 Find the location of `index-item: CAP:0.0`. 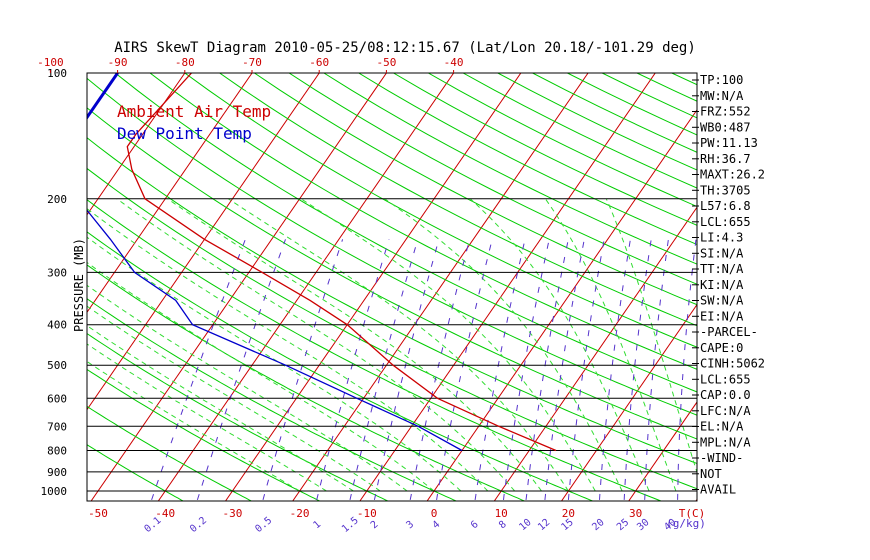

index-item: CAP:0.0 is located at coordinates (725, 395).